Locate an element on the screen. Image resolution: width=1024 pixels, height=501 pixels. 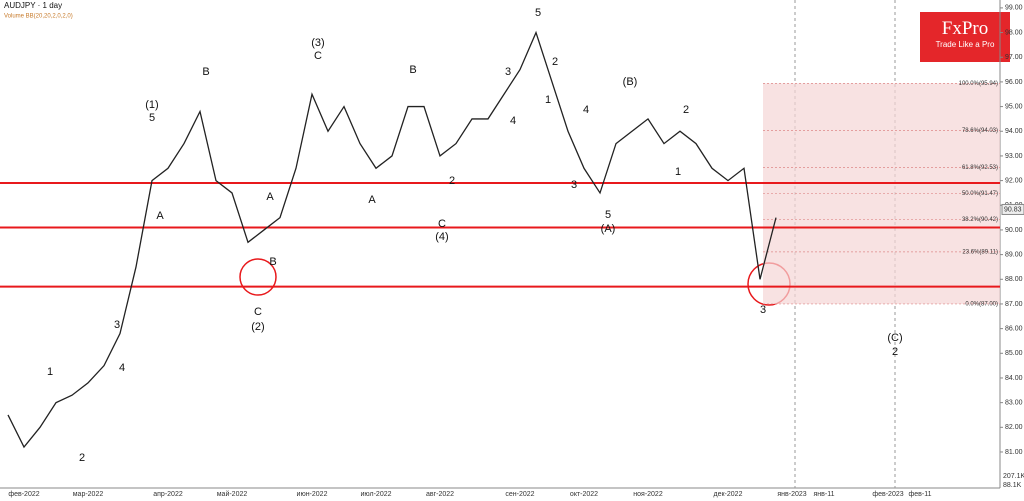
y-tick-label: 97.00 is located at coordinates (1014, 57).